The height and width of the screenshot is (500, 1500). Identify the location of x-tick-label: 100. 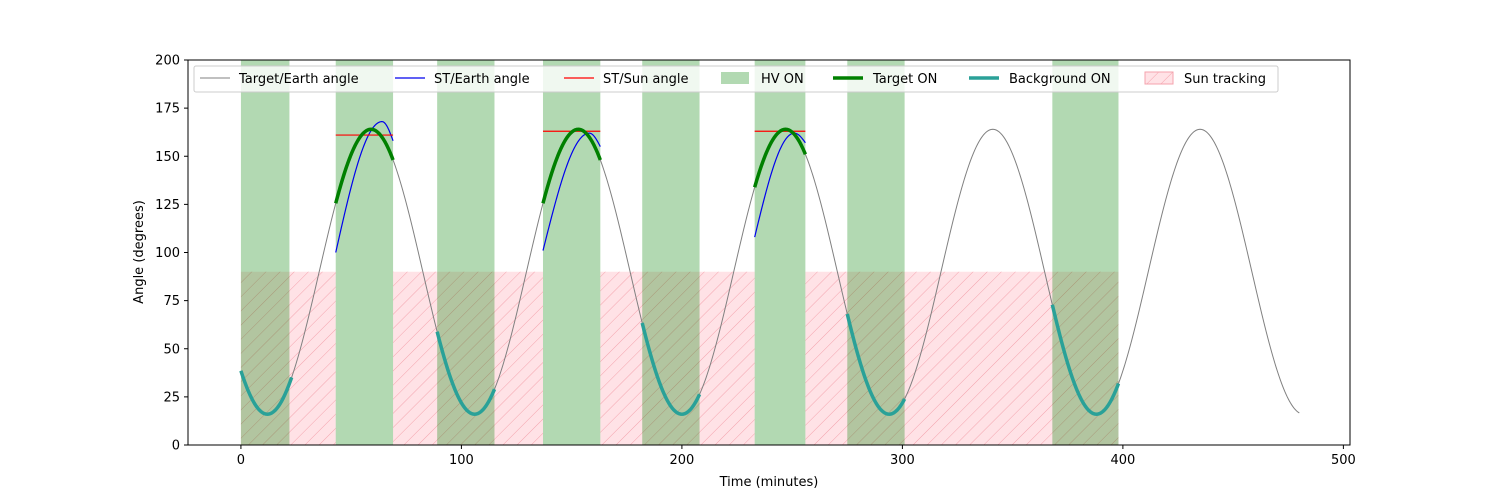
(461, 460).